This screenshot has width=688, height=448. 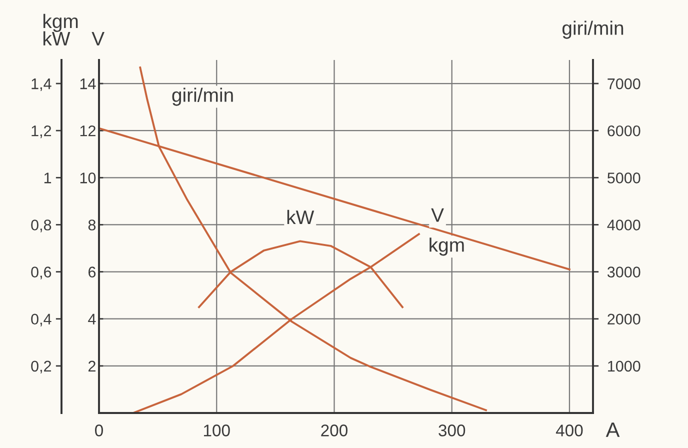 What do you see at coordinates (624, 366) in the screenshot?
I see `y2-tick-label: 1000` at bounding box center [624, 366].